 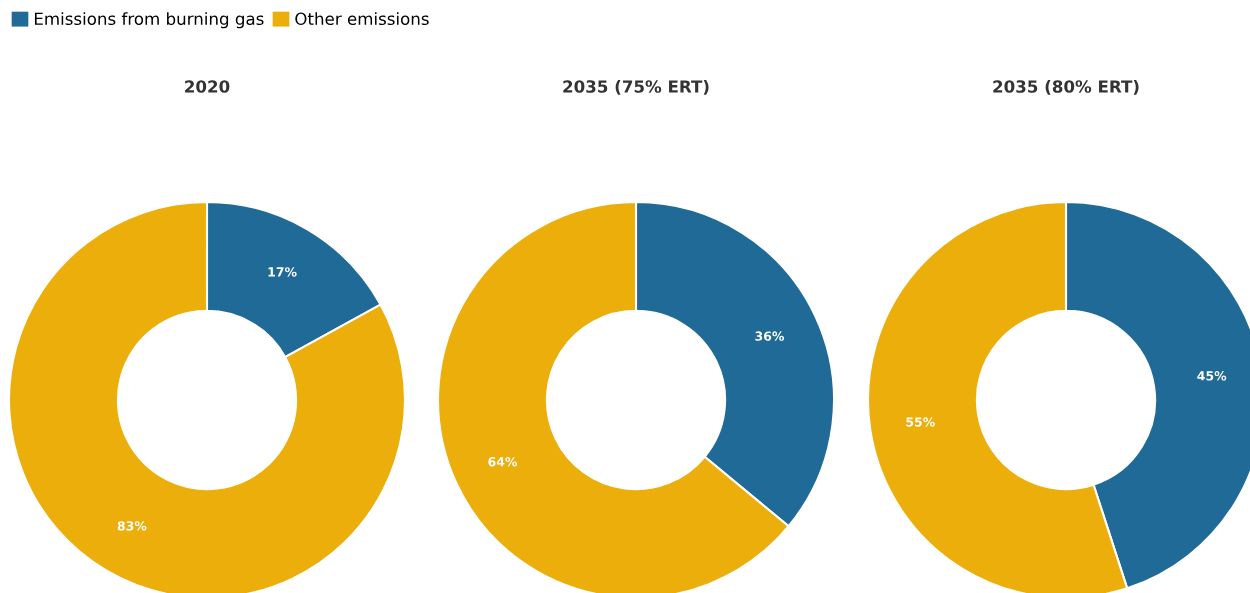 What do you see at coordinates (503, 461) in the screenshot?
I see `data-label: 64%` at bounding box center [503, 461].